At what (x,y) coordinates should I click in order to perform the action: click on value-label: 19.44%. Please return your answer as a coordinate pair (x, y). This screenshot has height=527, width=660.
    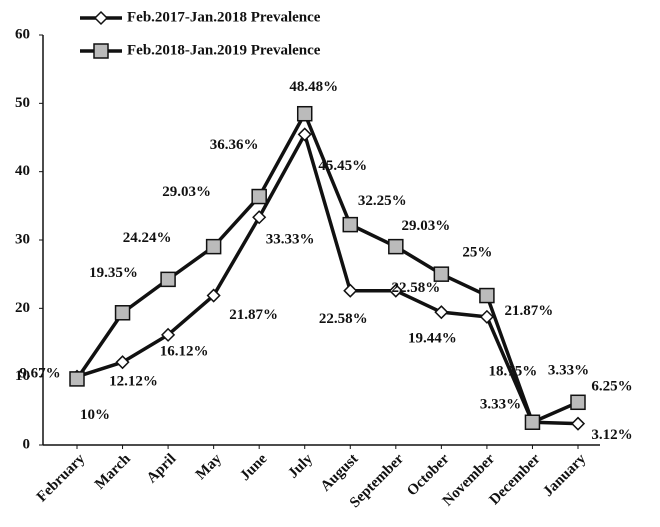
    Looking at the image, I should click on (432, 339).